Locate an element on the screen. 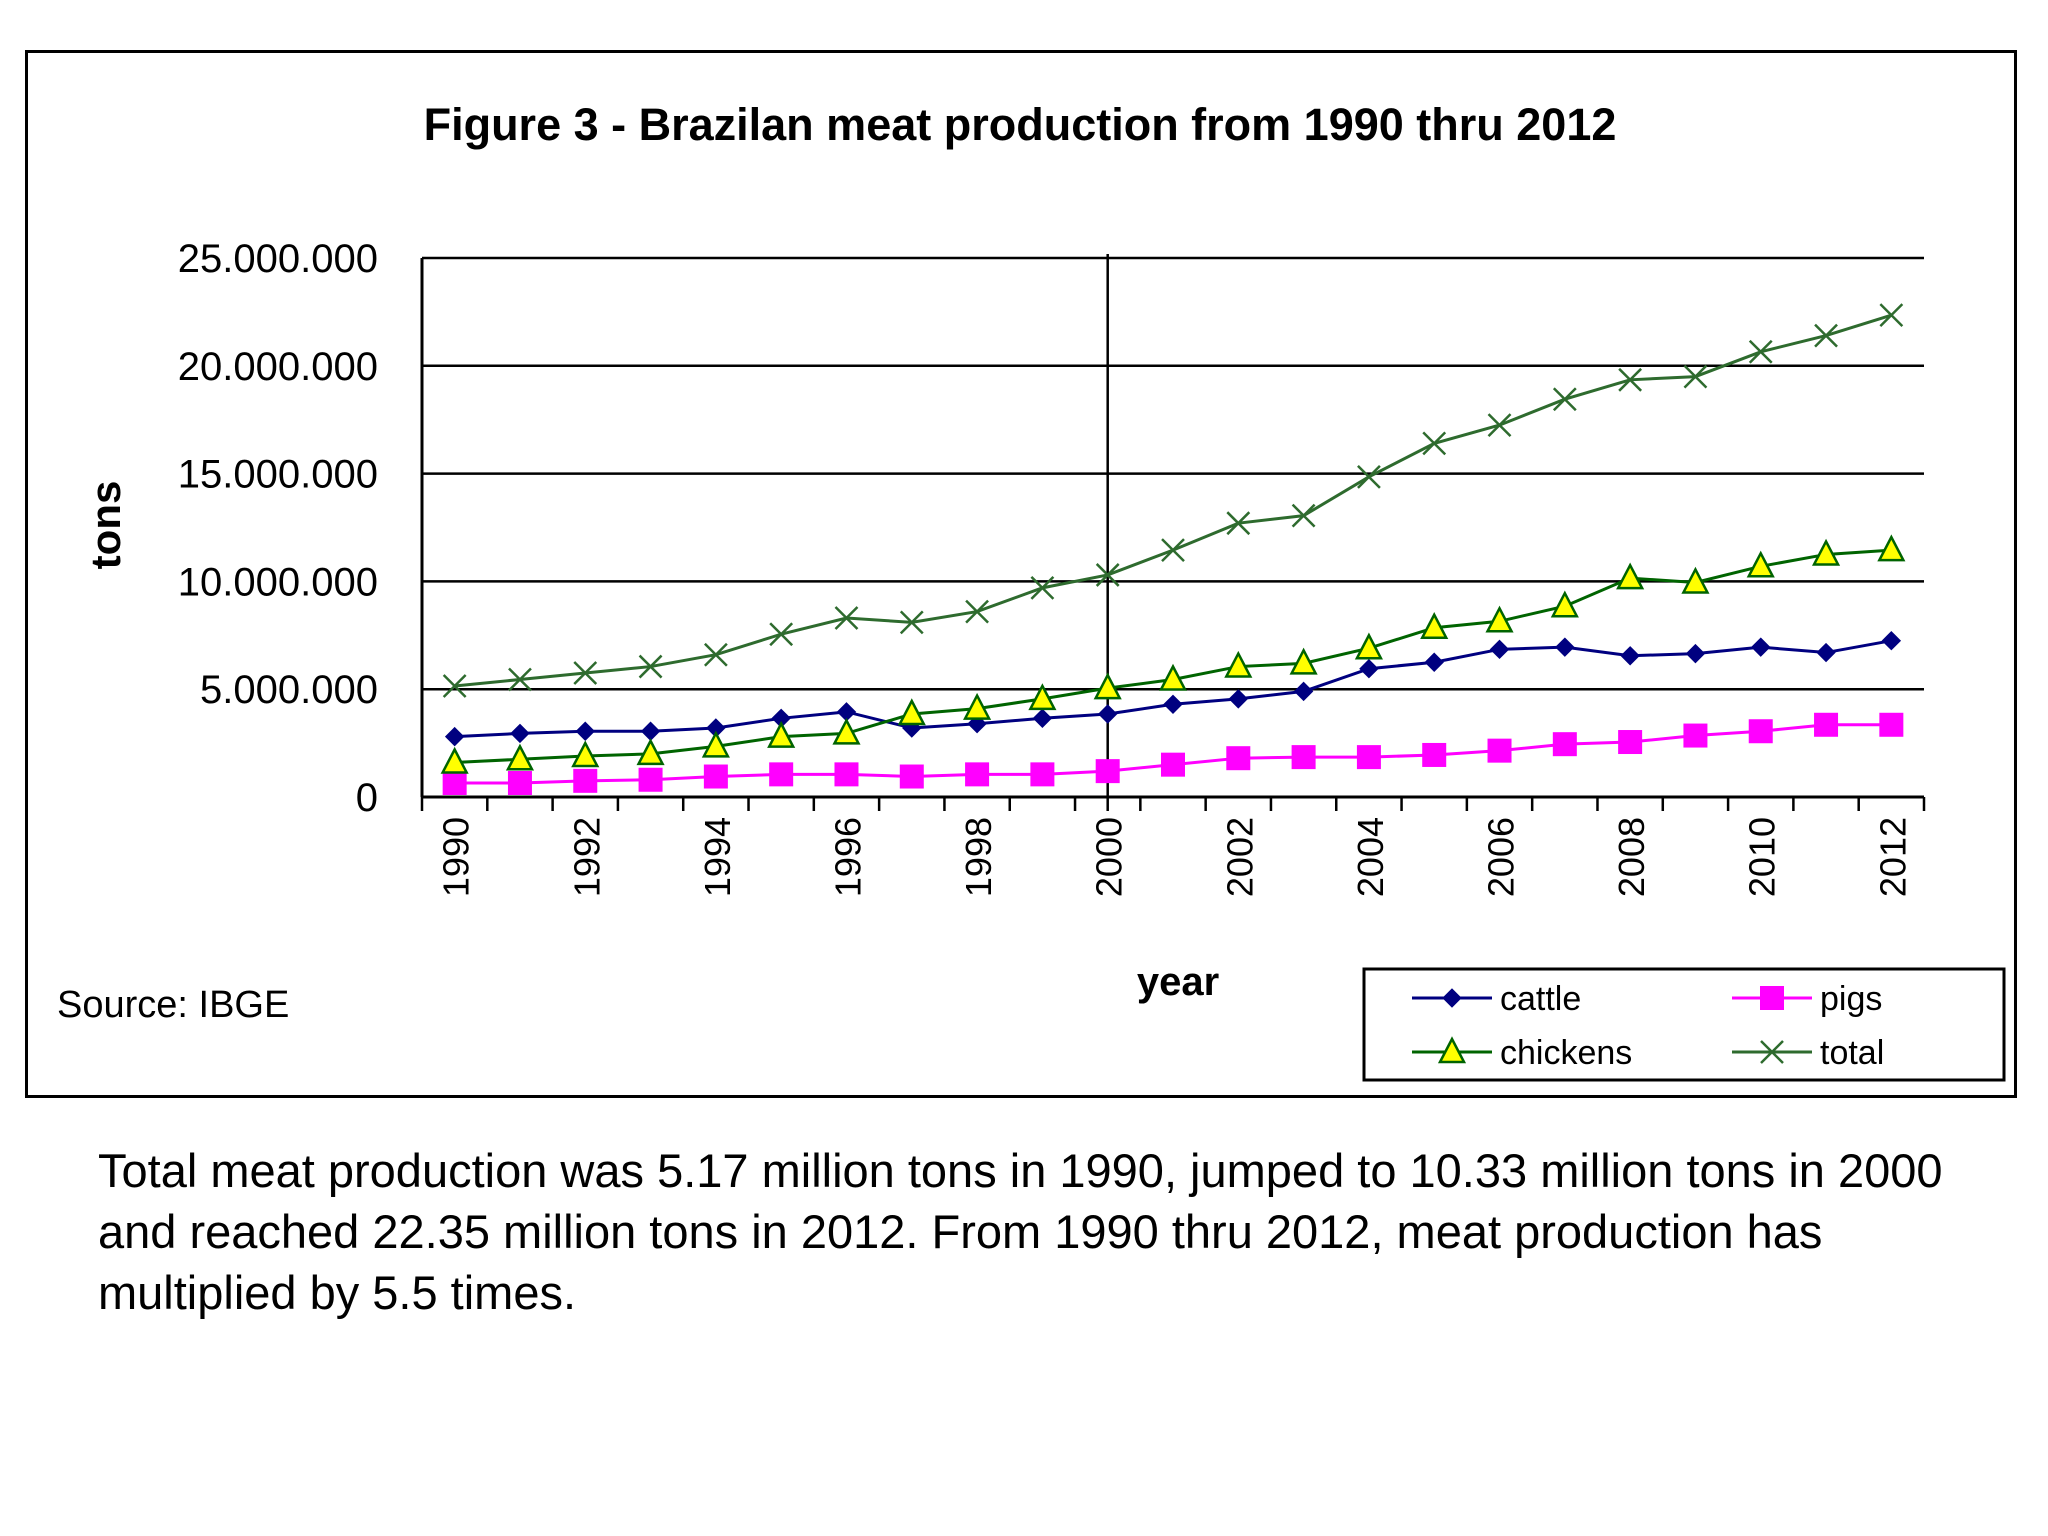  legend-item-total: total is located at coordinates (1808, 1053).